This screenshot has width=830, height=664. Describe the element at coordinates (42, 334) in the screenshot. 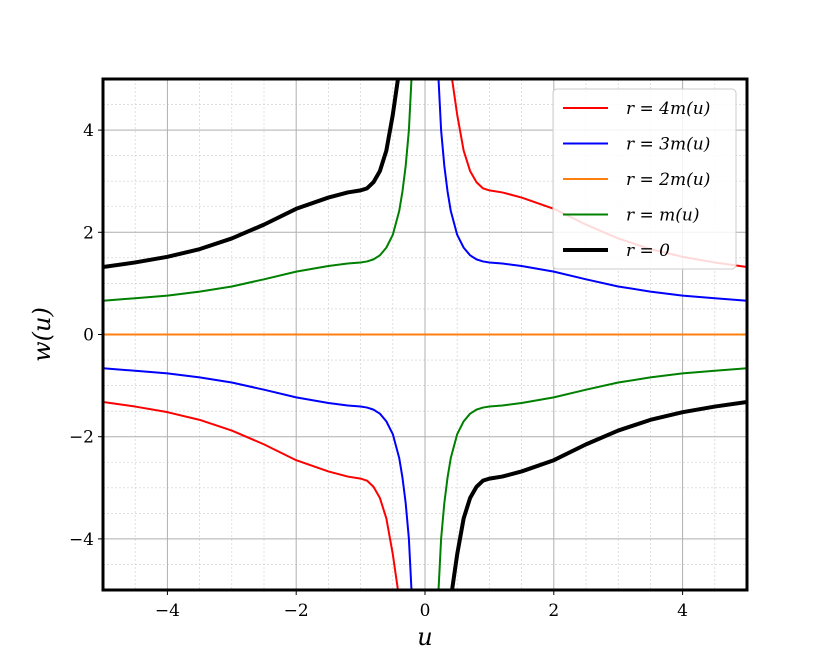

I see `y-axis-label: w(u)` at that location.